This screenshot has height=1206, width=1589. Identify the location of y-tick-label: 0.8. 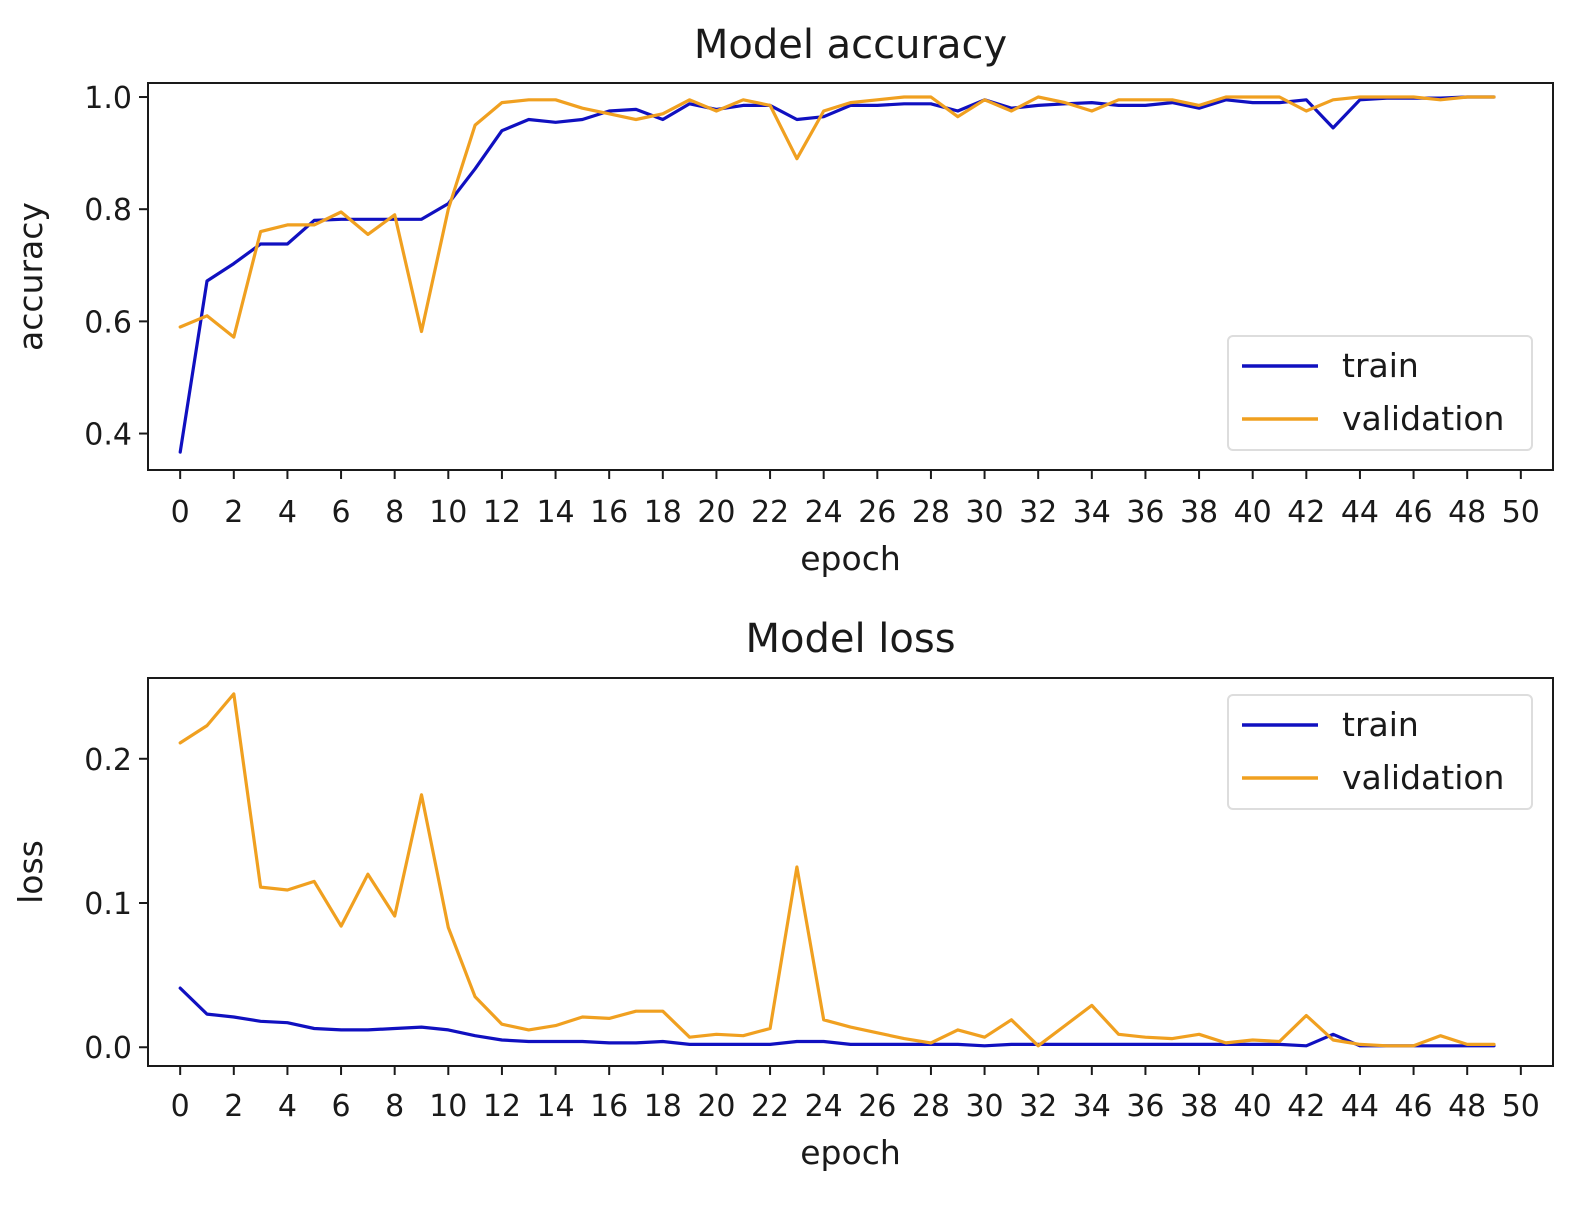
(108, 210).